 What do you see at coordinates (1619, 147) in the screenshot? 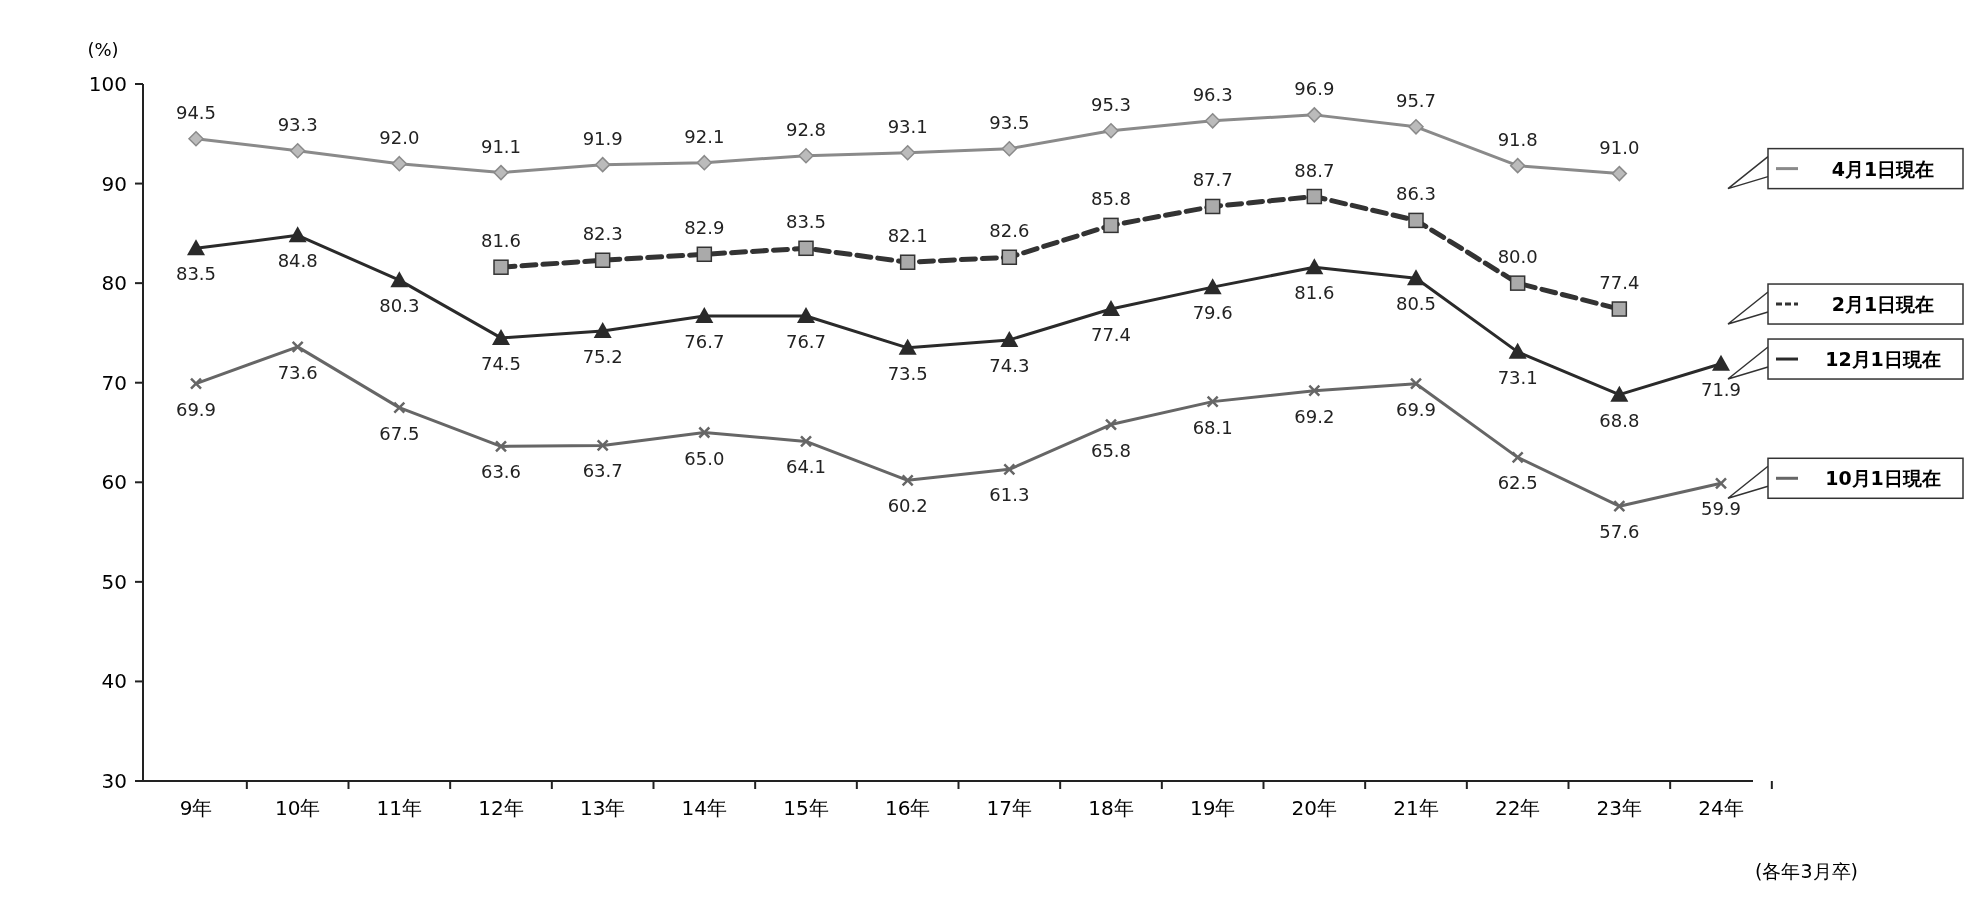
I see `data-label: 91.0` at bounding box center [1619, 147].